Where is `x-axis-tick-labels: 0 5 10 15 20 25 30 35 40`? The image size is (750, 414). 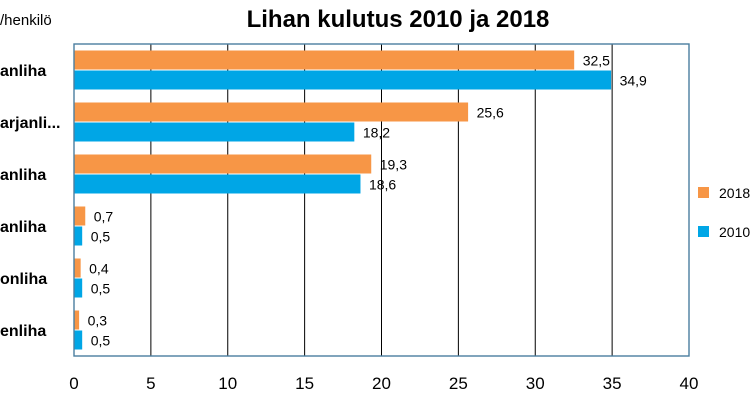
x-axis-tick-labels: 0 5 10 15 20 25 30 35 40 is located at coordinates (383, 383).